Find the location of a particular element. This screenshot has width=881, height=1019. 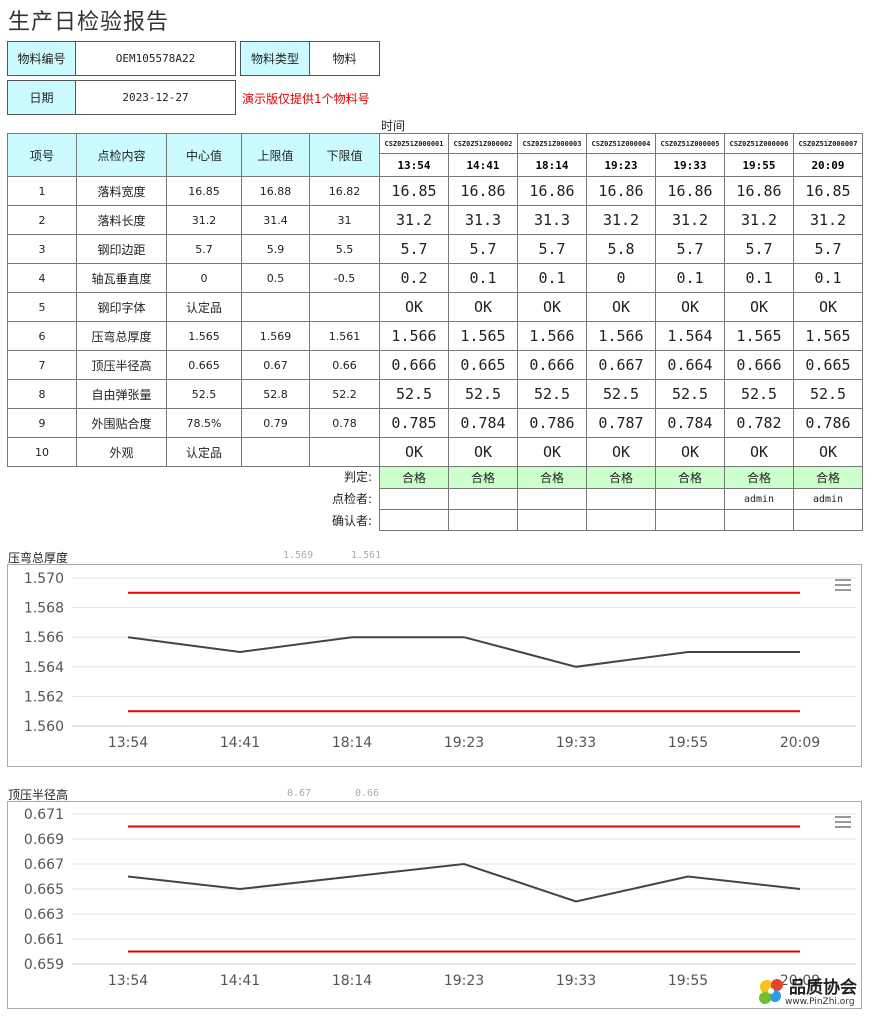

sample-value-row: 16.85 16.86 16.86 16.86 16.86 16.86 16.85 is located at coordinates (621, 191).